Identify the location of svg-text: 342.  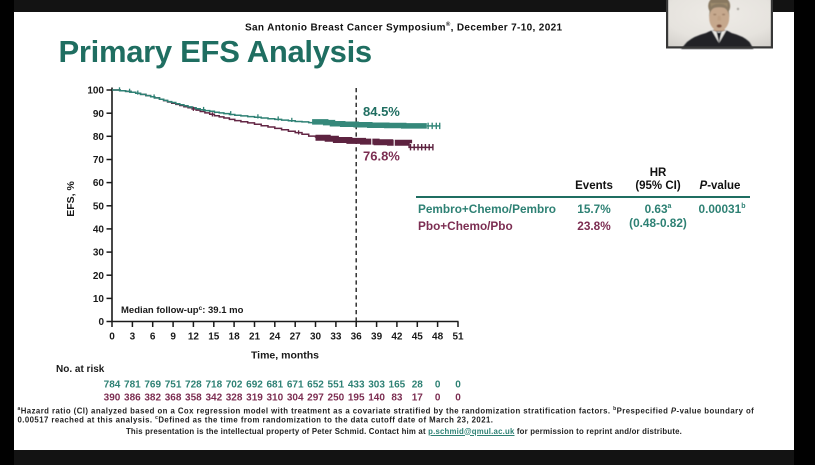
(213, 398).